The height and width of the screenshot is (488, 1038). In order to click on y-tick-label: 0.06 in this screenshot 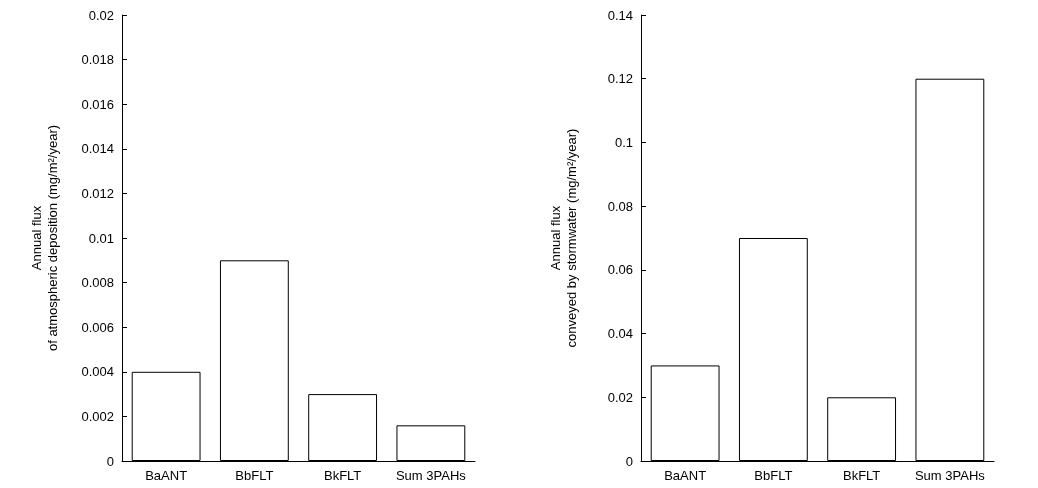, I will do `click(620, 270)`.